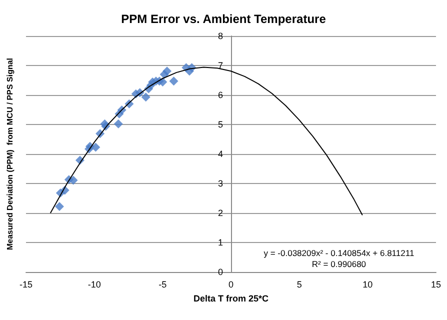 The width and height of the screenshot is (447, 320). I want to click on x-tick-label: 5, so click(299, 285).